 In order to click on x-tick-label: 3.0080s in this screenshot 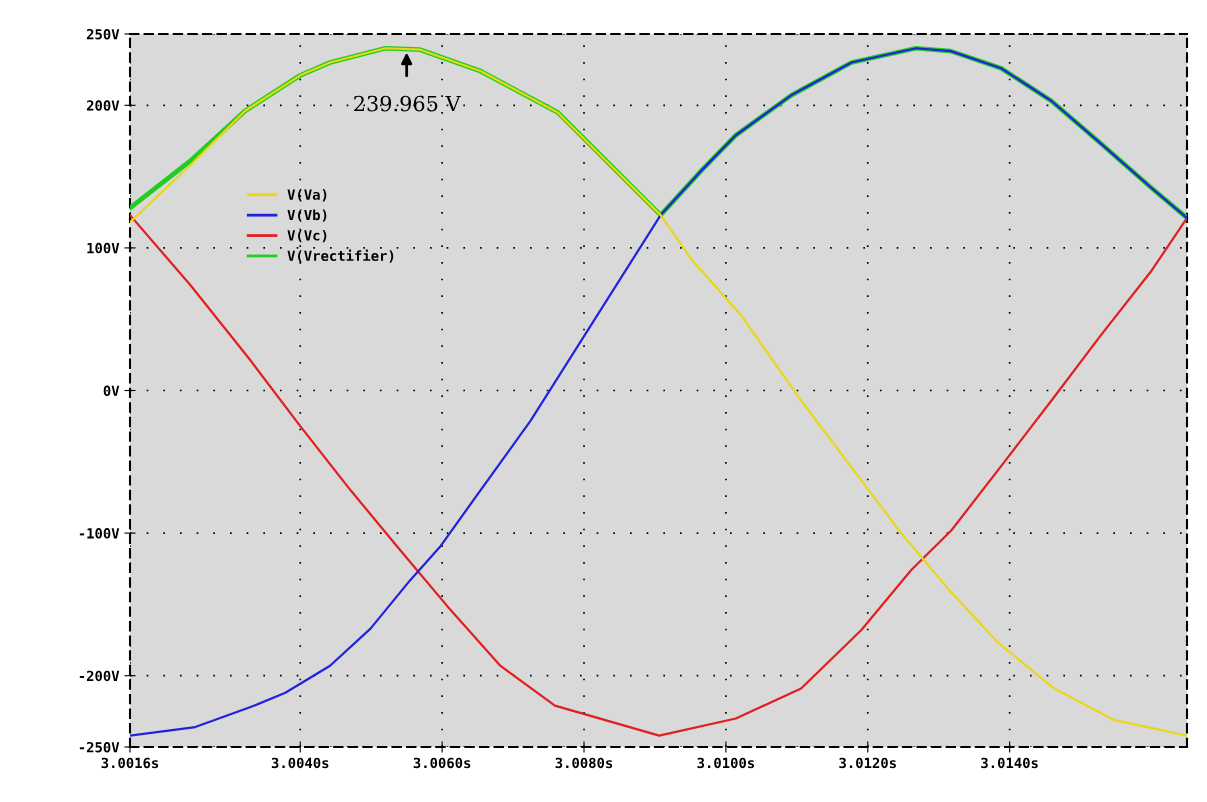, I will do `click(584, 763)`.